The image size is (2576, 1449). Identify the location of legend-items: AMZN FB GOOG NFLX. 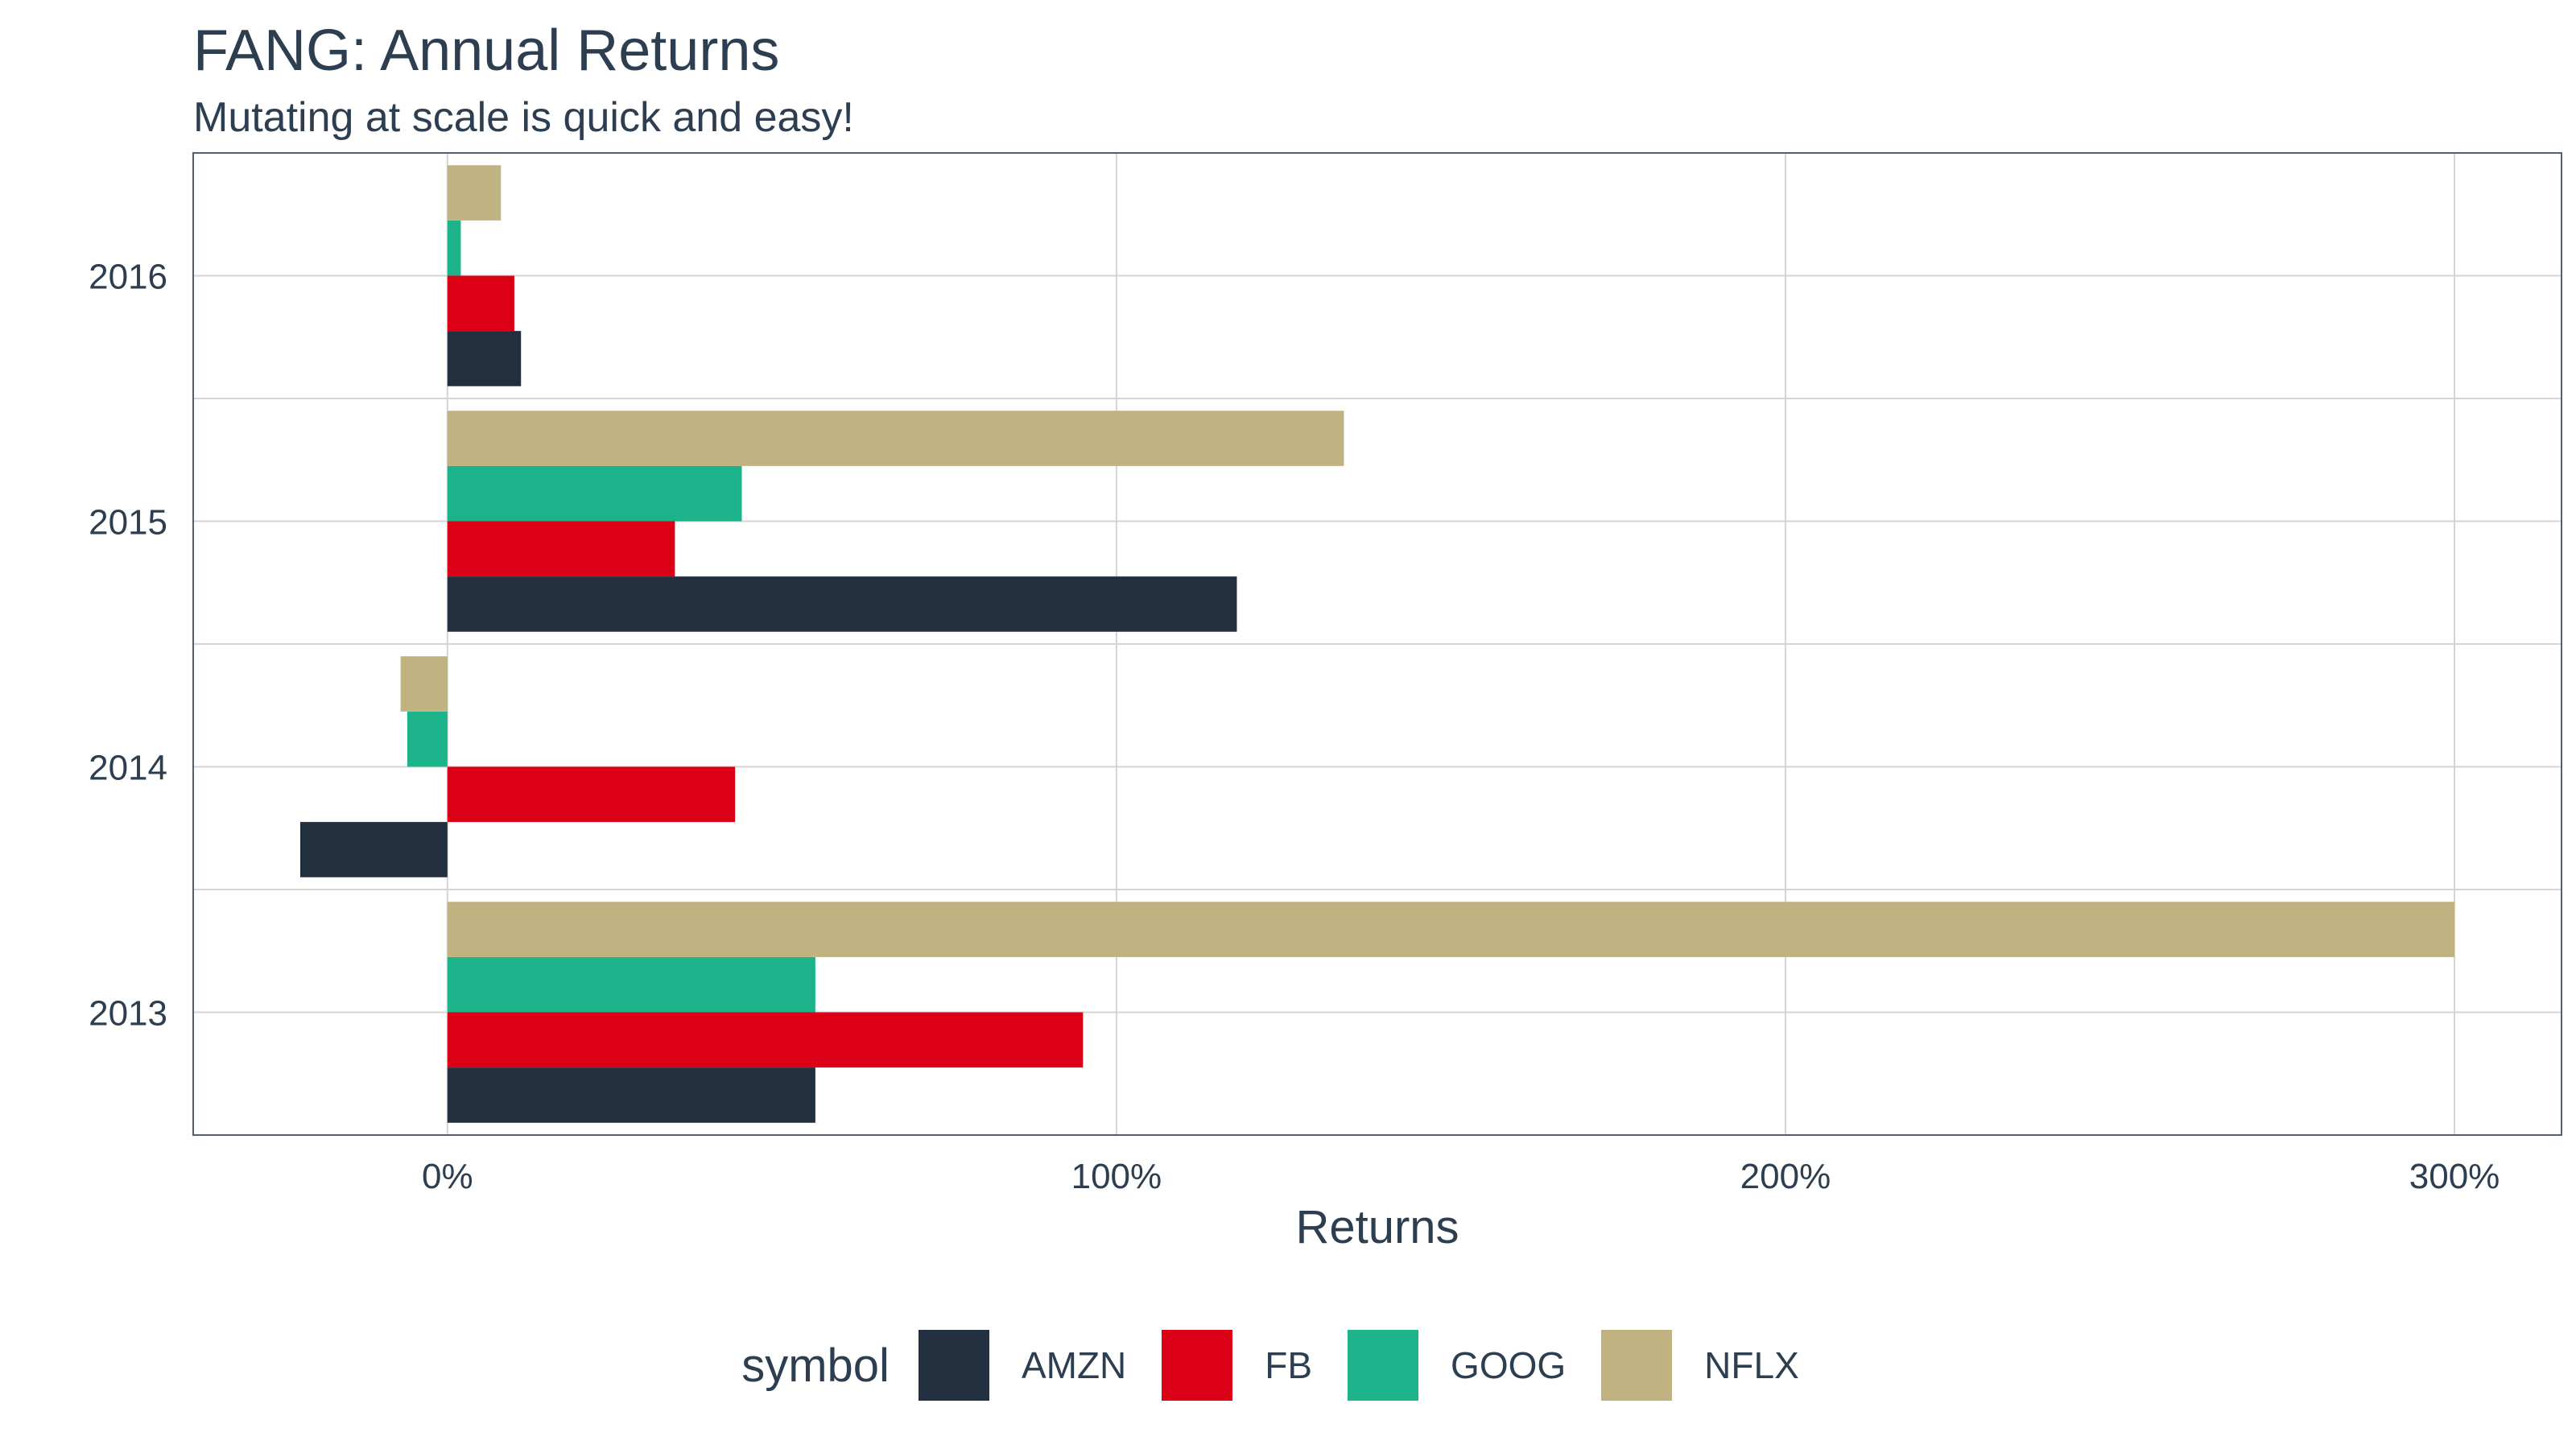
(1376, 1365).